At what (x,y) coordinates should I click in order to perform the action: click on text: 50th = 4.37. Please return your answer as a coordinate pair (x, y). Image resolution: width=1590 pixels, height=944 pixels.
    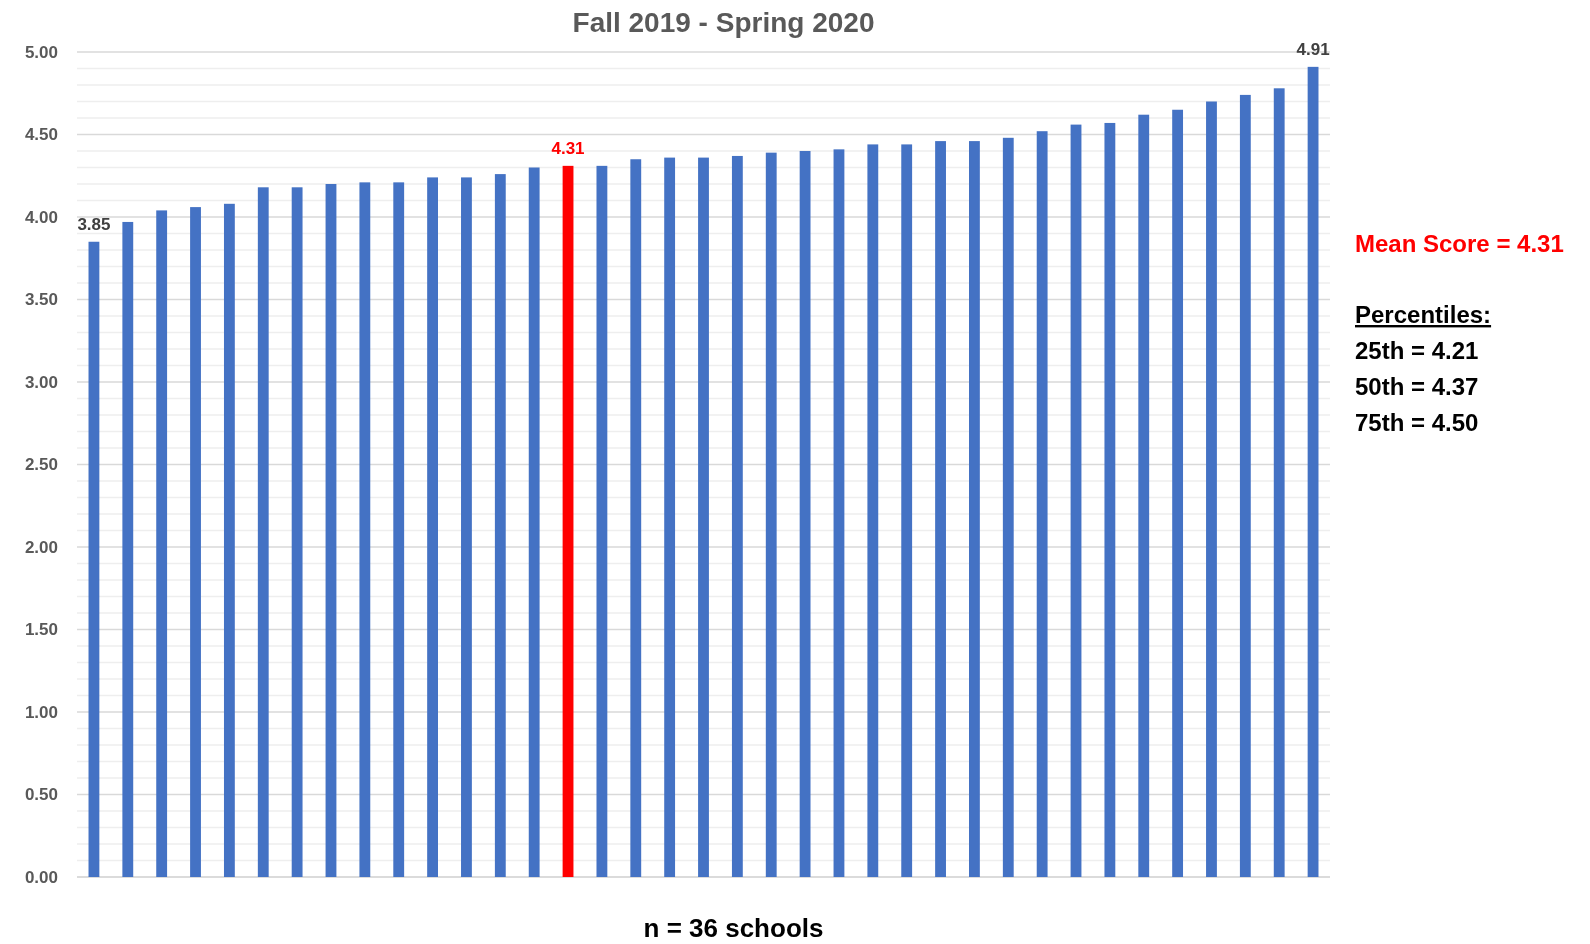
    Looking at the image, I should click on (1417, 386).